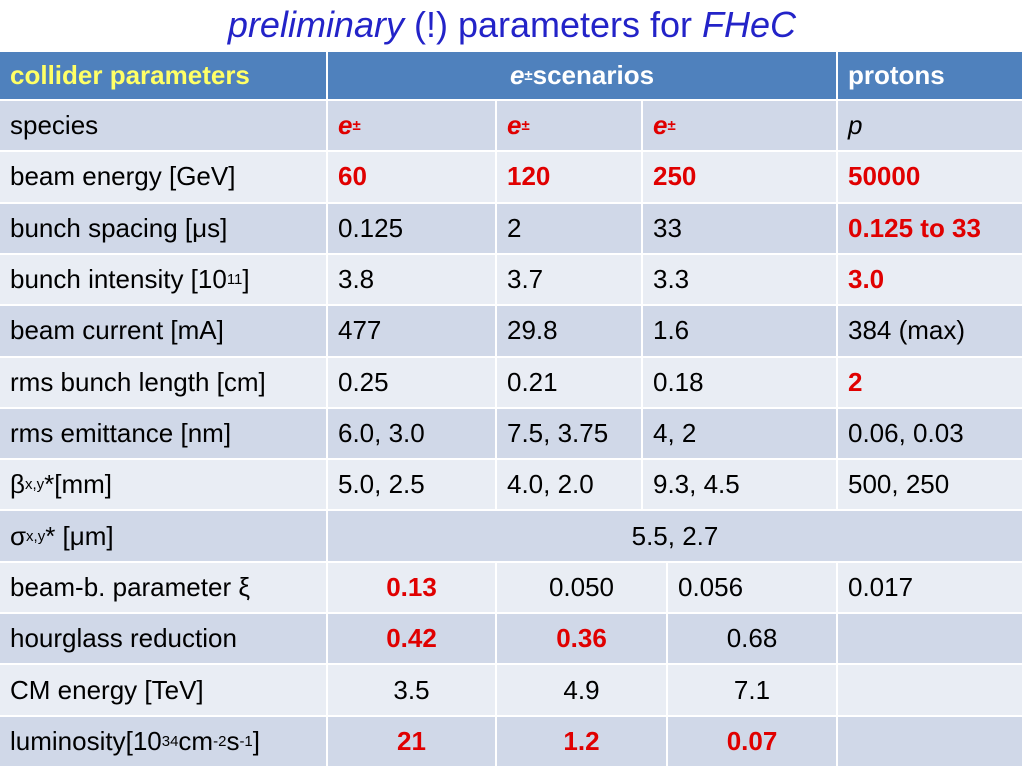 The width and height of the screenshot is (1024, 768). Describe the element at coordinates (914, 227) in the screenshot. I see `text-part: 0.125 to 33` at that location.